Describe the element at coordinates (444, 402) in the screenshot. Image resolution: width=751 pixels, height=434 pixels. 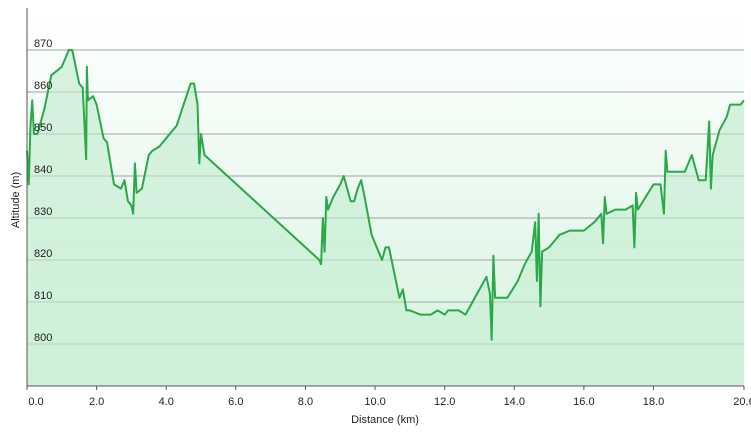
I see `x-tick-label: 12.0` at that location.